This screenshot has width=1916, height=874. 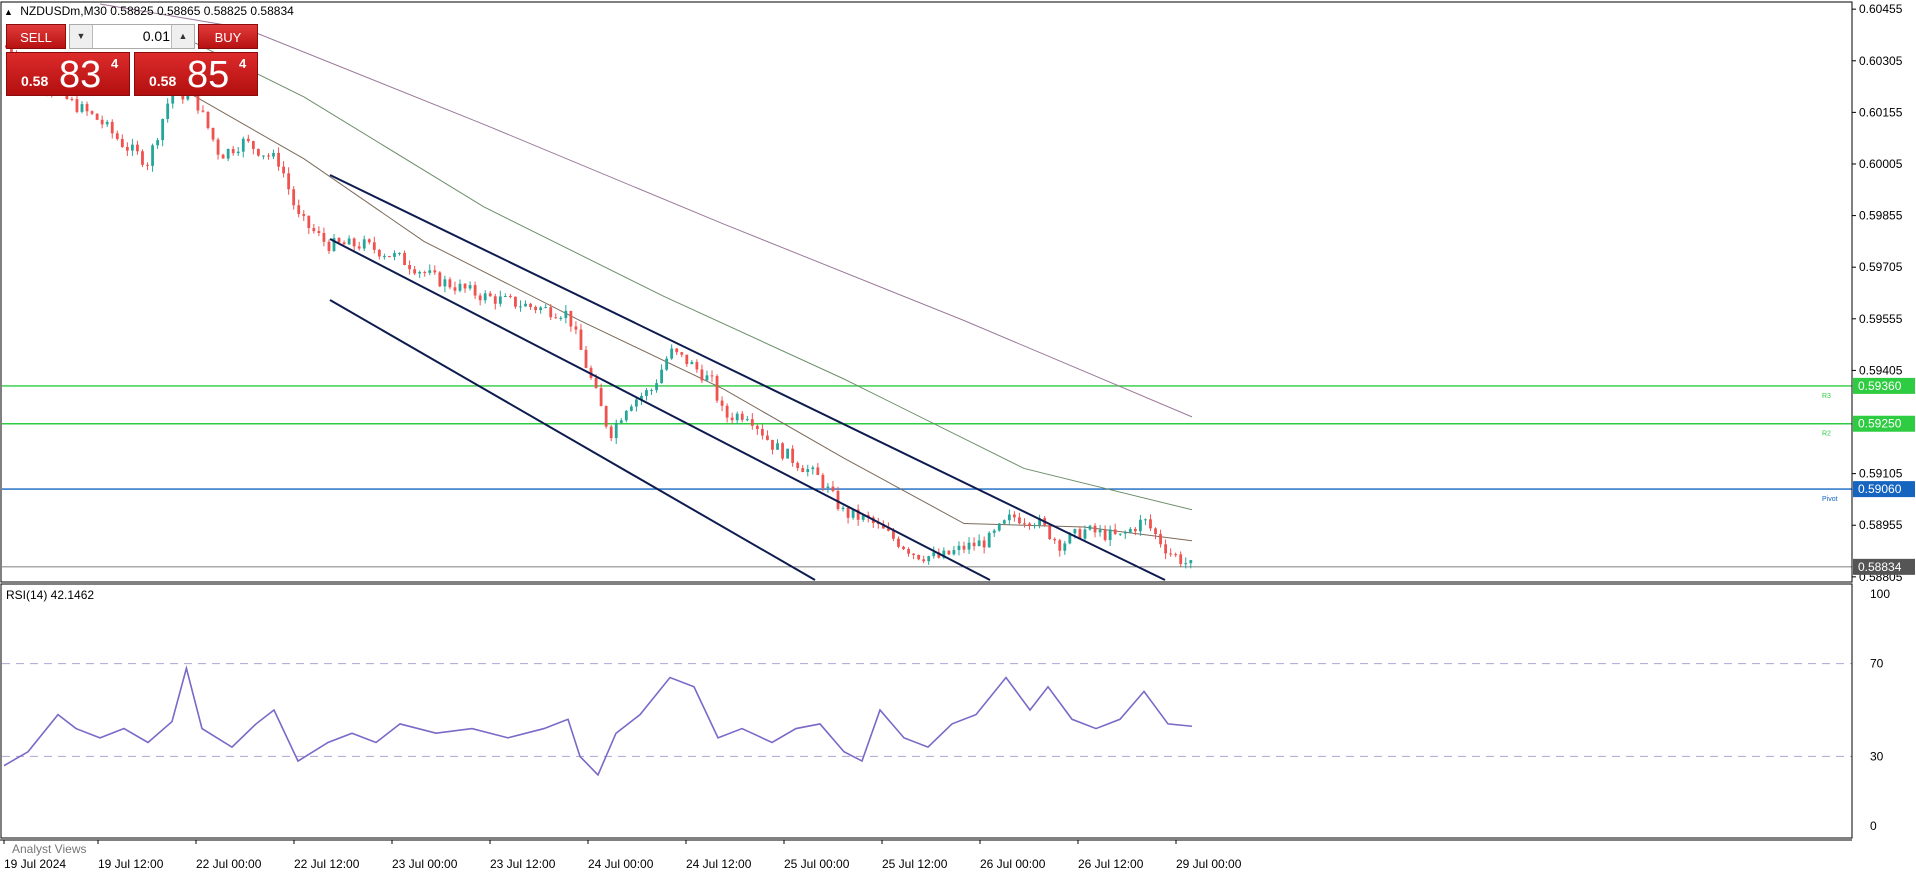 What do you see at coordinates (817, 864) in the screenshot?
I see `time-tick-label: 25 Jul 00:00` at bounding box center [817, 864].